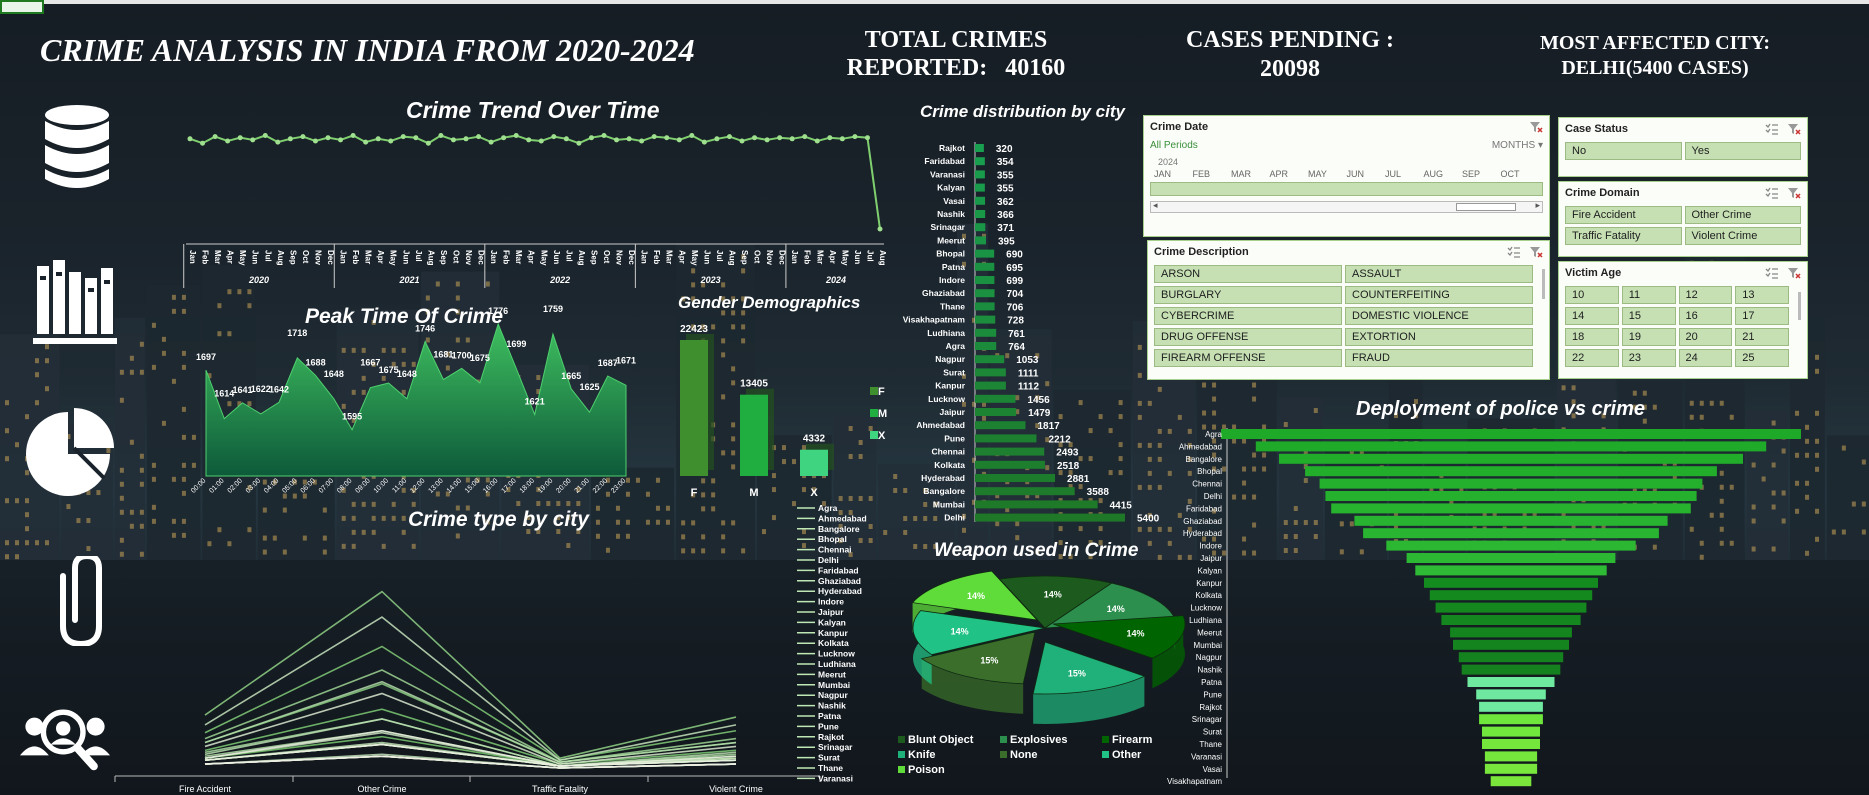  Describe the element at coordinates (1393, 174) in the screenshot. I see `date-month-label: JUL` at that location.